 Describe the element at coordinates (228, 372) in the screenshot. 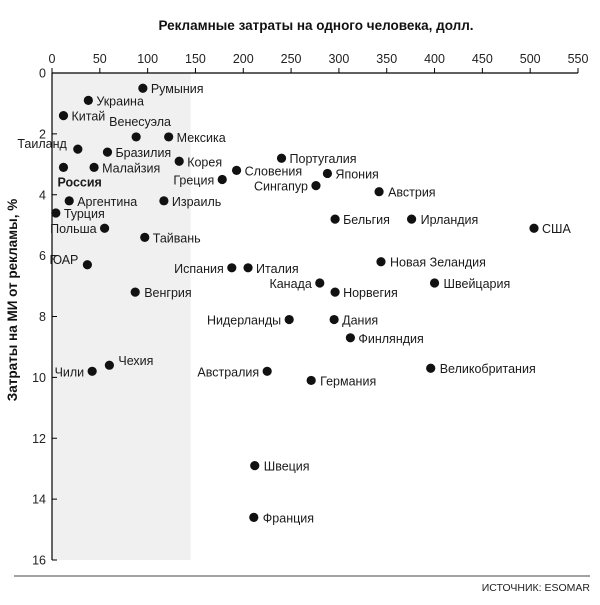

I see `point-label: Австралия` at that location.